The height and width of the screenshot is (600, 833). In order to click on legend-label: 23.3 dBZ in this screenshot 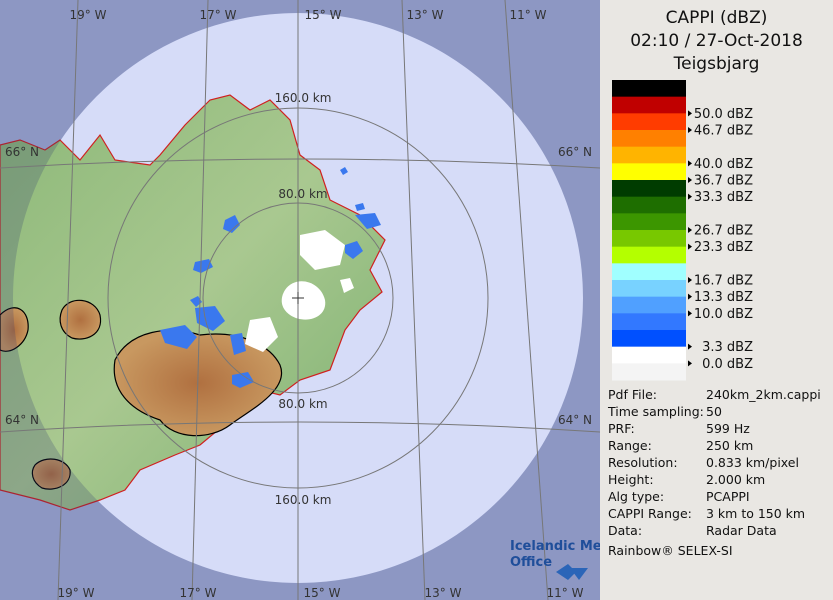, I will do `click(723, 247)`.